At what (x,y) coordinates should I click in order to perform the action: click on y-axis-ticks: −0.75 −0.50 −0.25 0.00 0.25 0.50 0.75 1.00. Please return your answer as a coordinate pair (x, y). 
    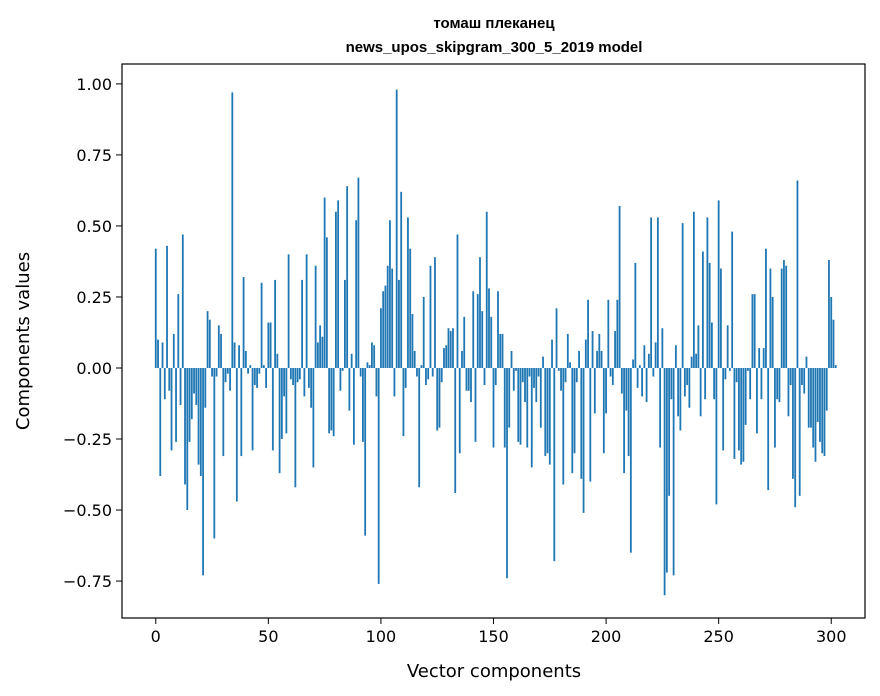
    Looking at the image, I should click on (92, 333).